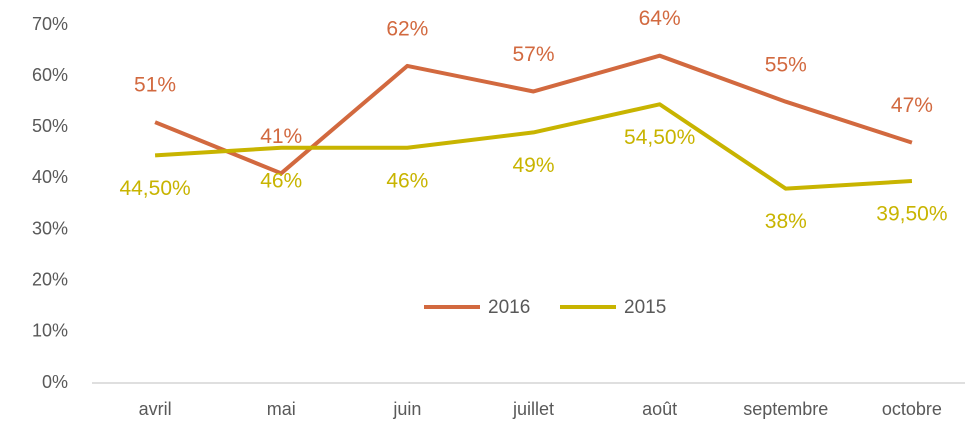 The image size is (967, 421). Describe the element at coordinates (50, 331) in the screenshot. I see `y-tick-label: 10%` at that location.